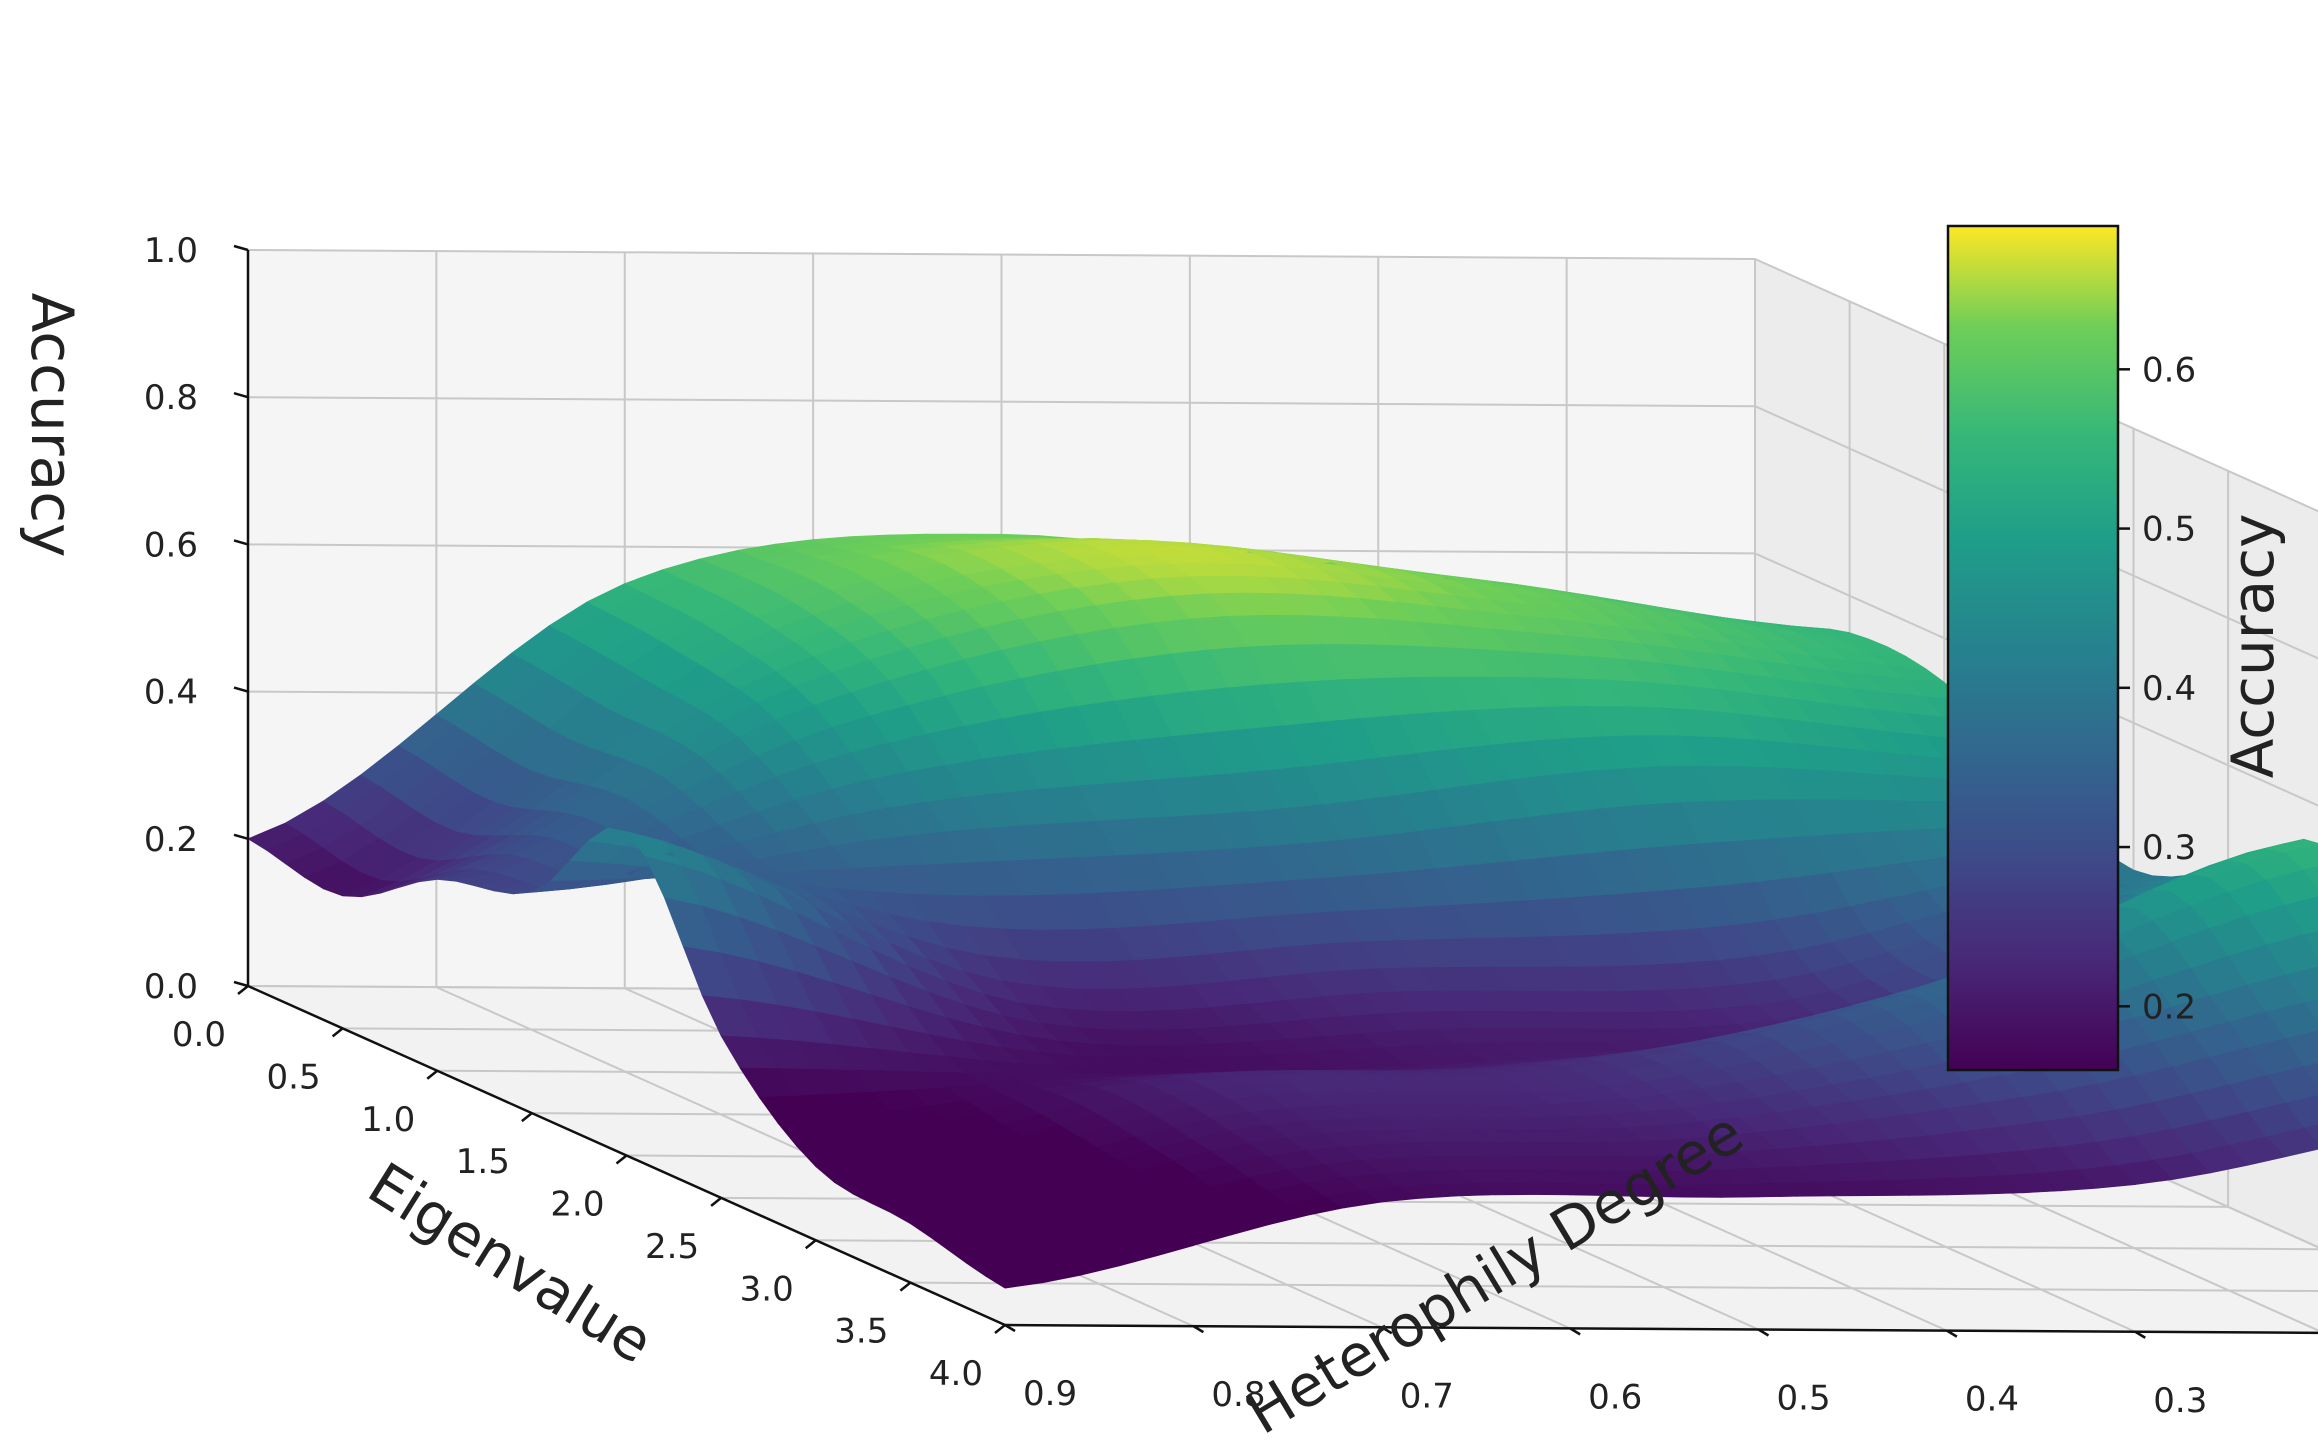 This screenshot has height=1440, width=2318. Describe the element at coordinates (294, 1077) in the screenshot. I see `x-tick-label: 0.5` at that location.